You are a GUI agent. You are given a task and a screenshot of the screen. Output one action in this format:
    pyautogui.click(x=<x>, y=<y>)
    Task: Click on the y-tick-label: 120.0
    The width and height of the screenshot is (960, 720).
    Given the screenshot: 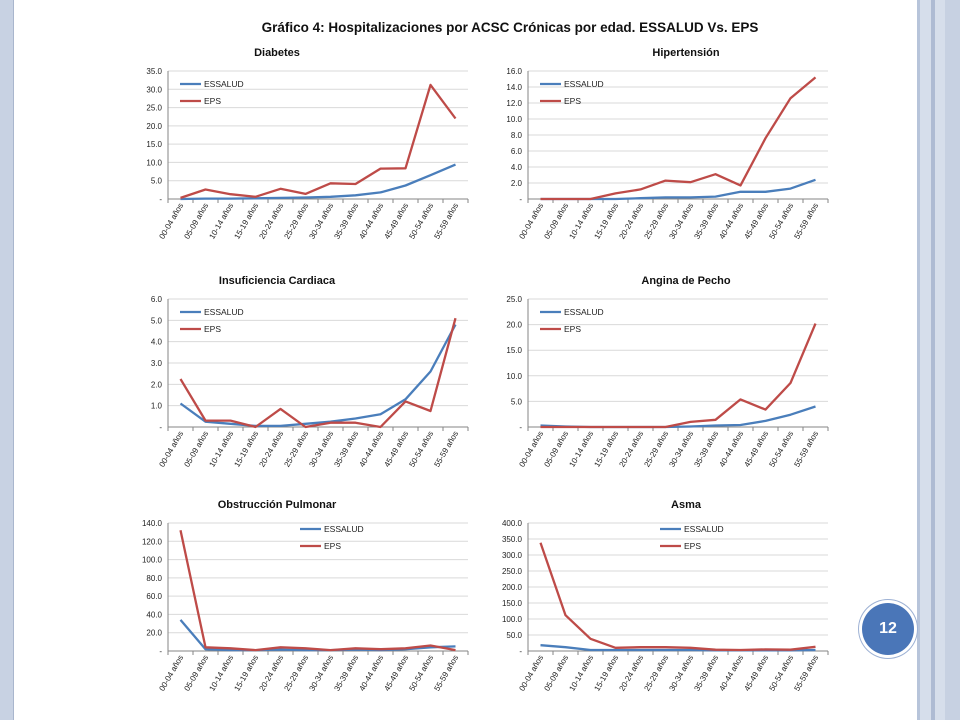 What is the action you would take?
    pyautogui.click(x=152, y=541)
    